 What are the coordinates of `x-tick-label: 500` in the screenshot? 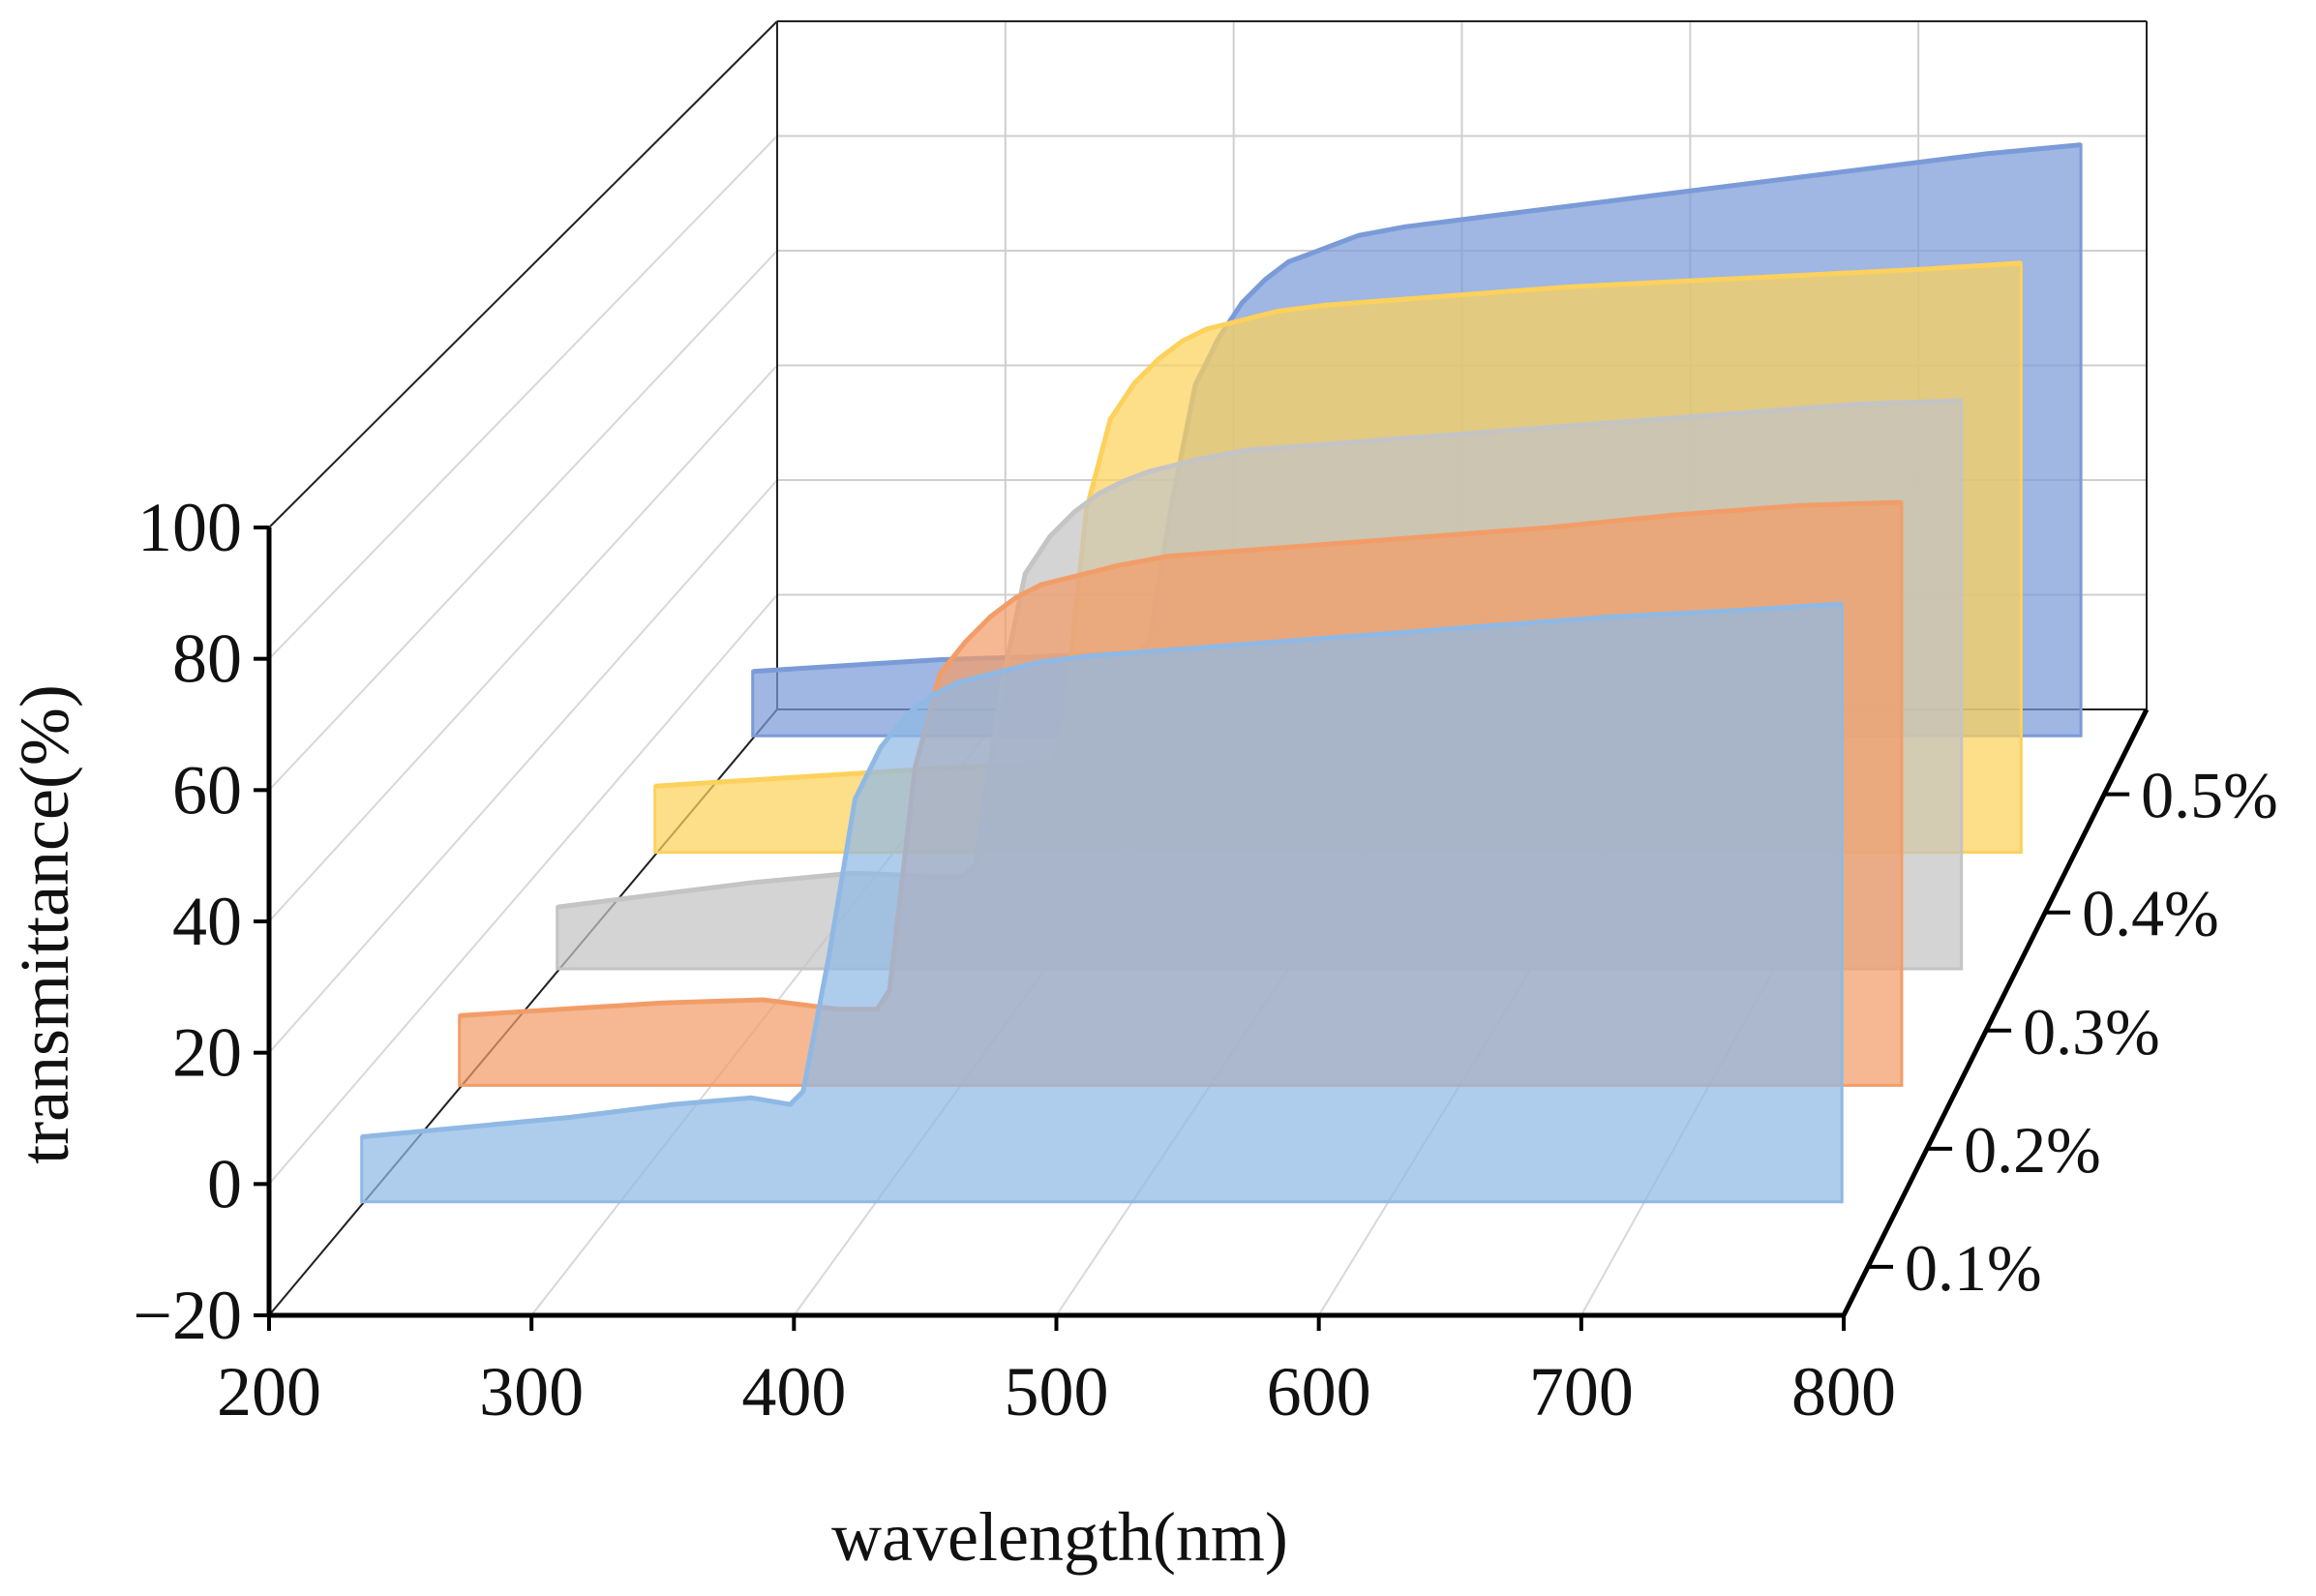 It's located at (1057, 1391).